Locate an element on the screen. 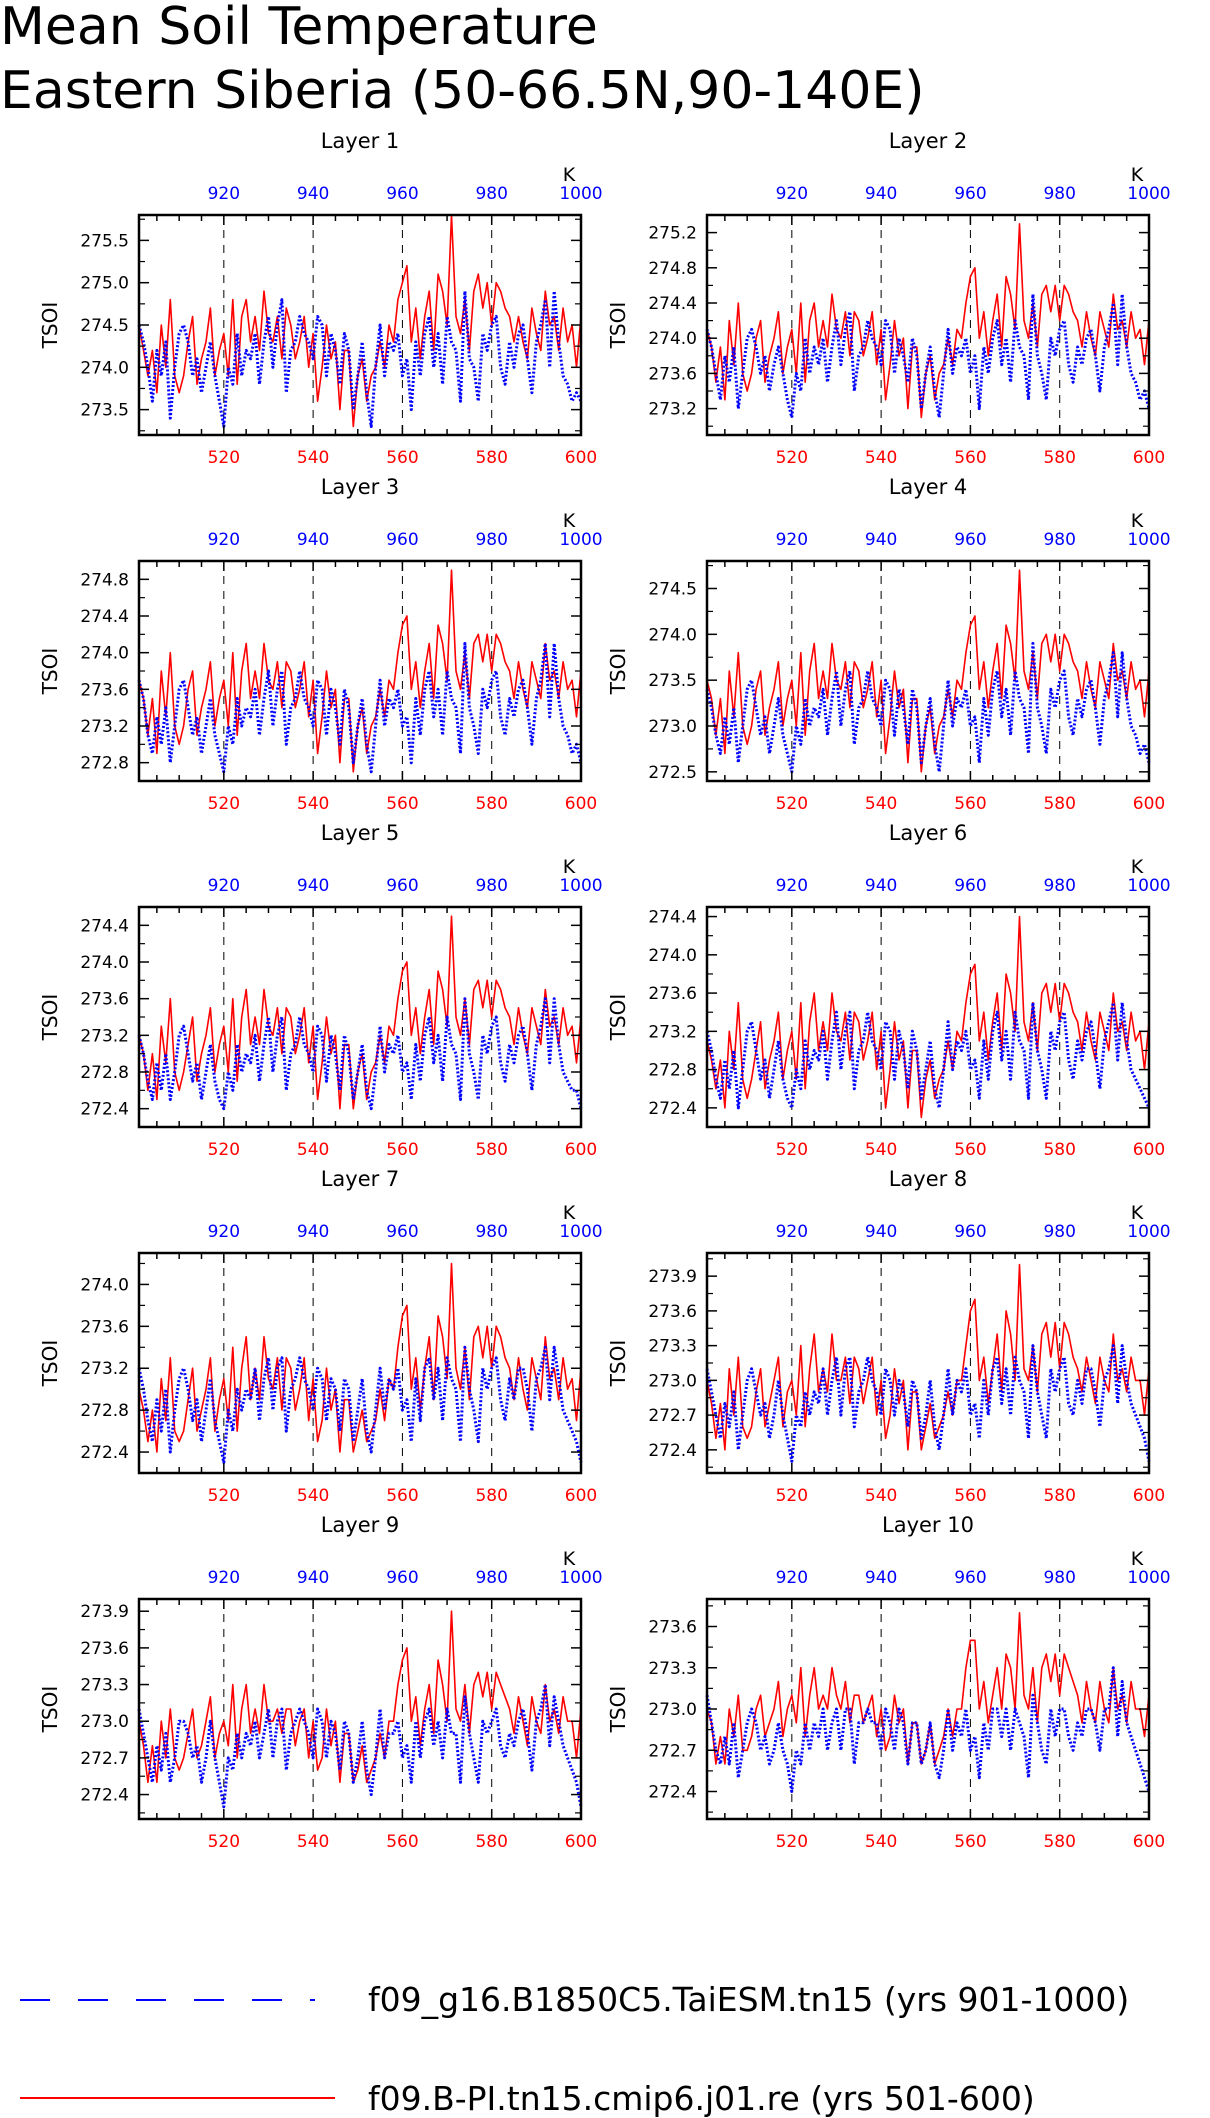  y-tick-label: 272.8 is located at coordinates (104, 764).